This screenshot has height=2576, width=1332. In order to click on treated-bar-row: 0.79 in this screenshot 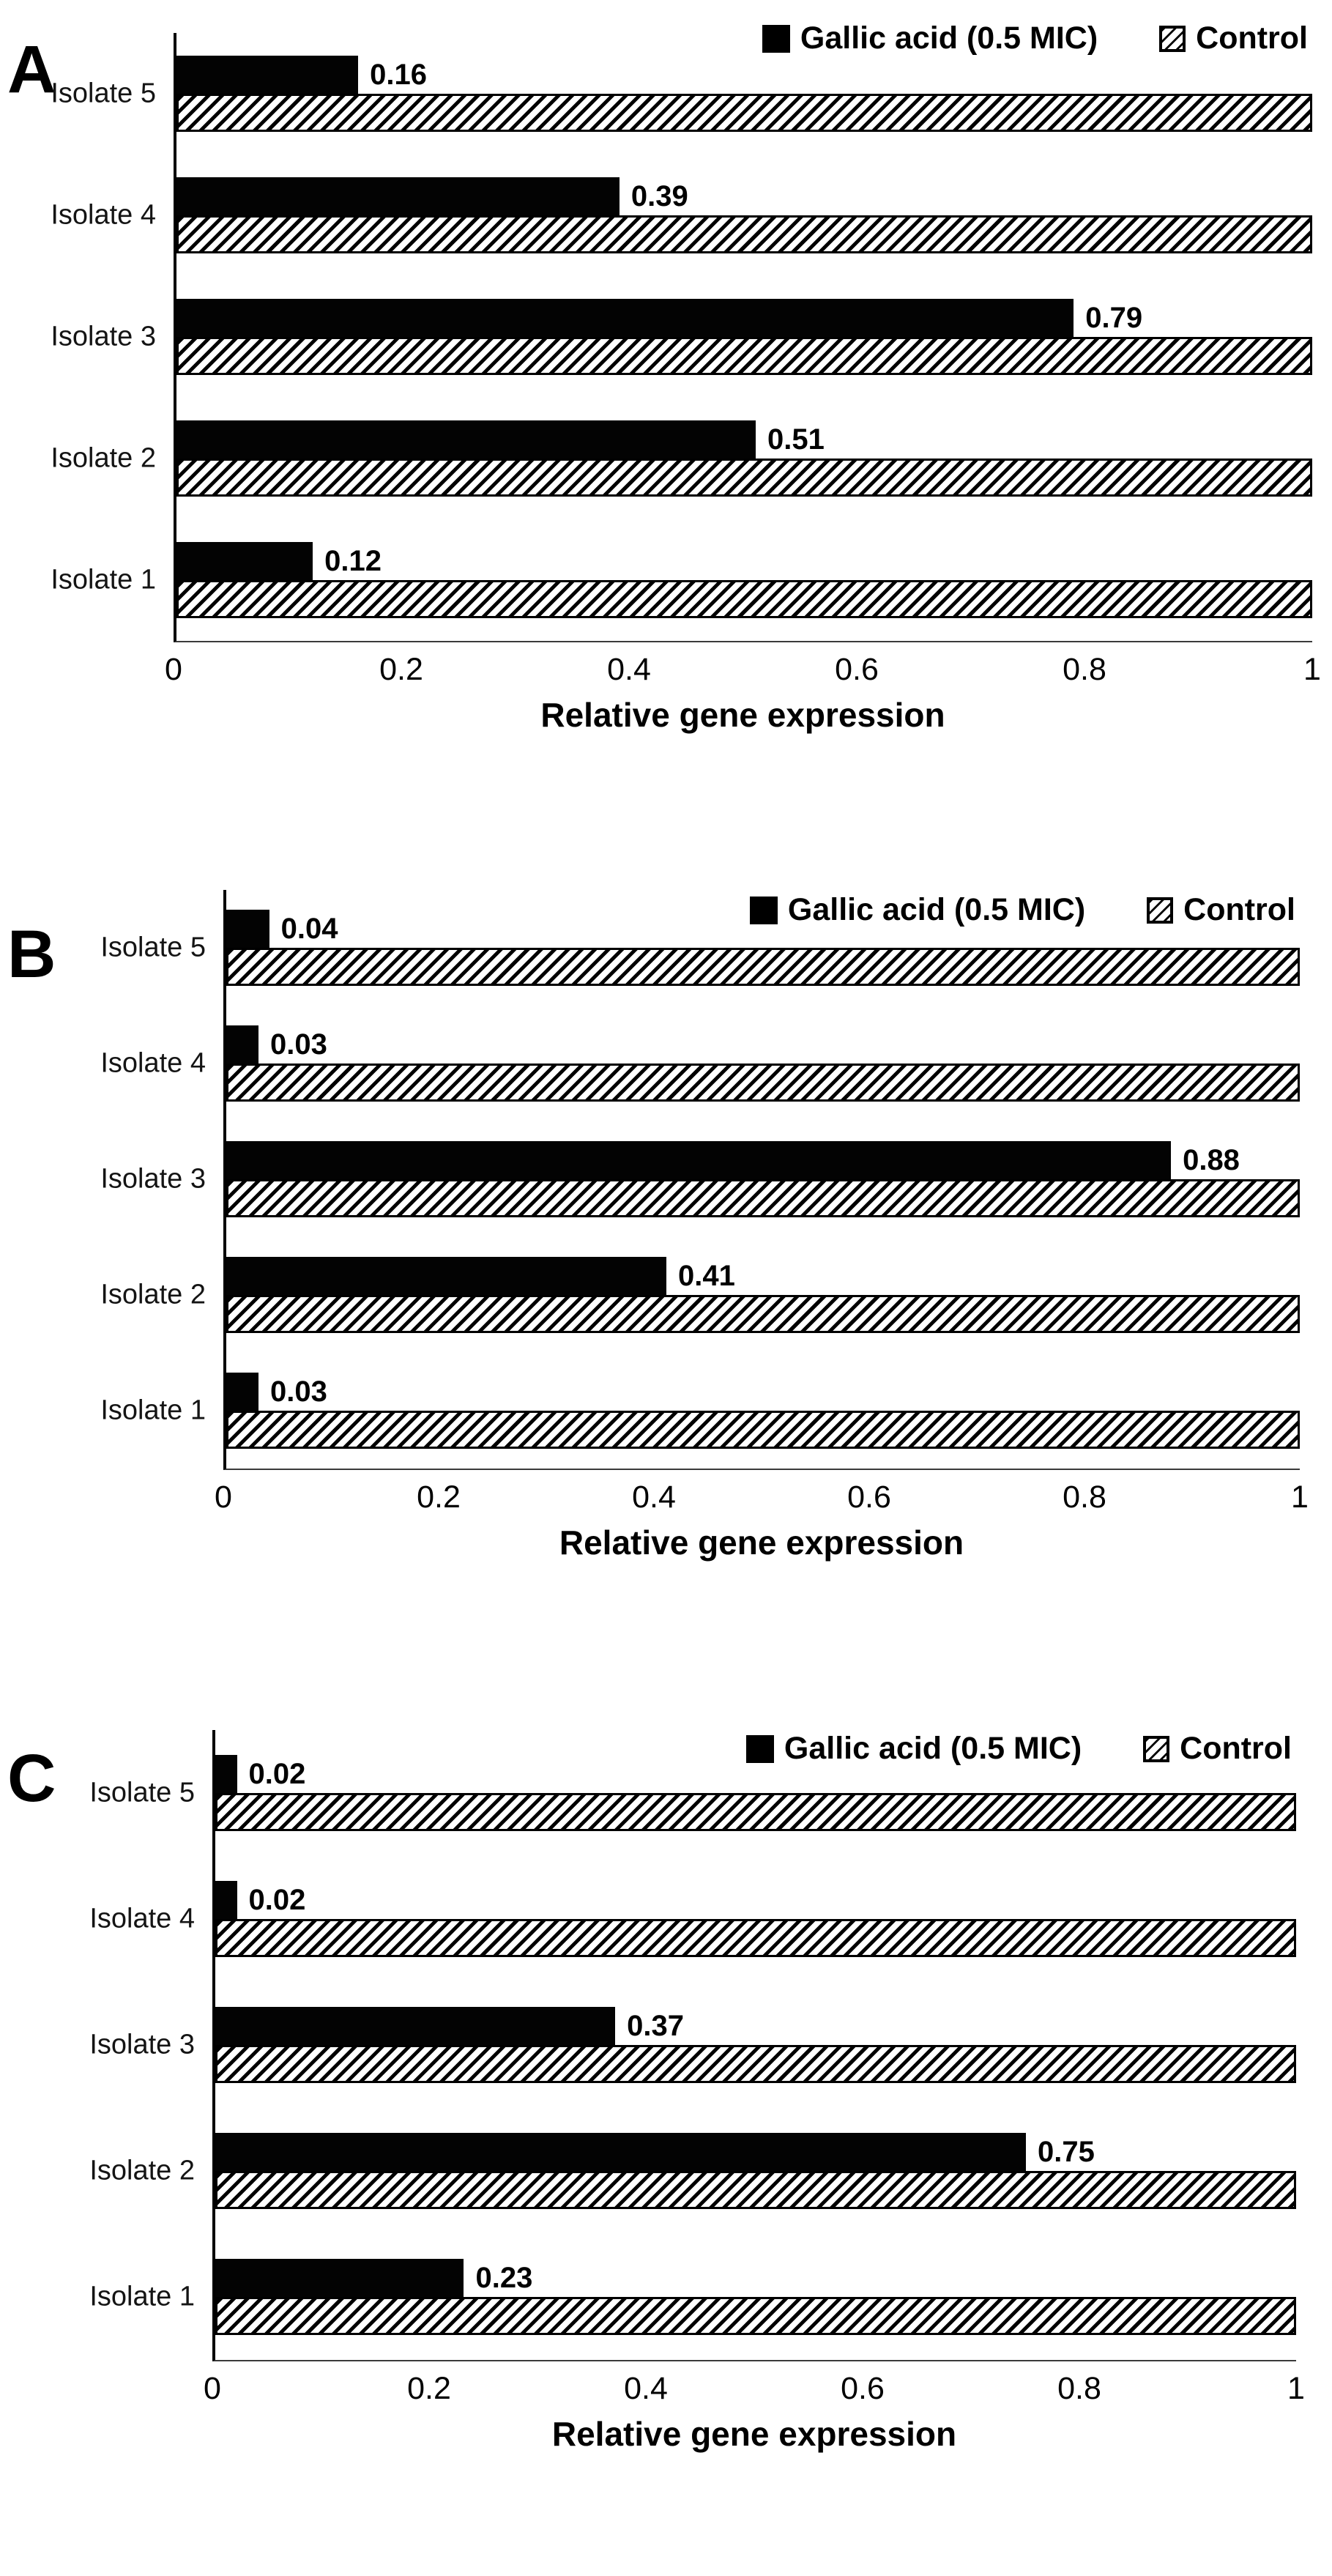, I will do `click(744, 318)`.